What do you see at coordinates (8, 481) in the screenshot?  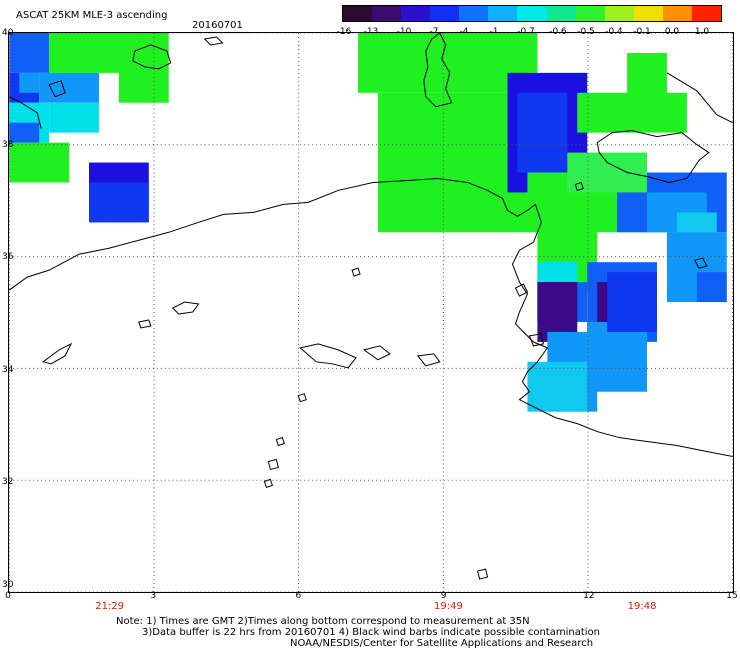 I see `latitude-label: 32` at bounding box center [8, 481].